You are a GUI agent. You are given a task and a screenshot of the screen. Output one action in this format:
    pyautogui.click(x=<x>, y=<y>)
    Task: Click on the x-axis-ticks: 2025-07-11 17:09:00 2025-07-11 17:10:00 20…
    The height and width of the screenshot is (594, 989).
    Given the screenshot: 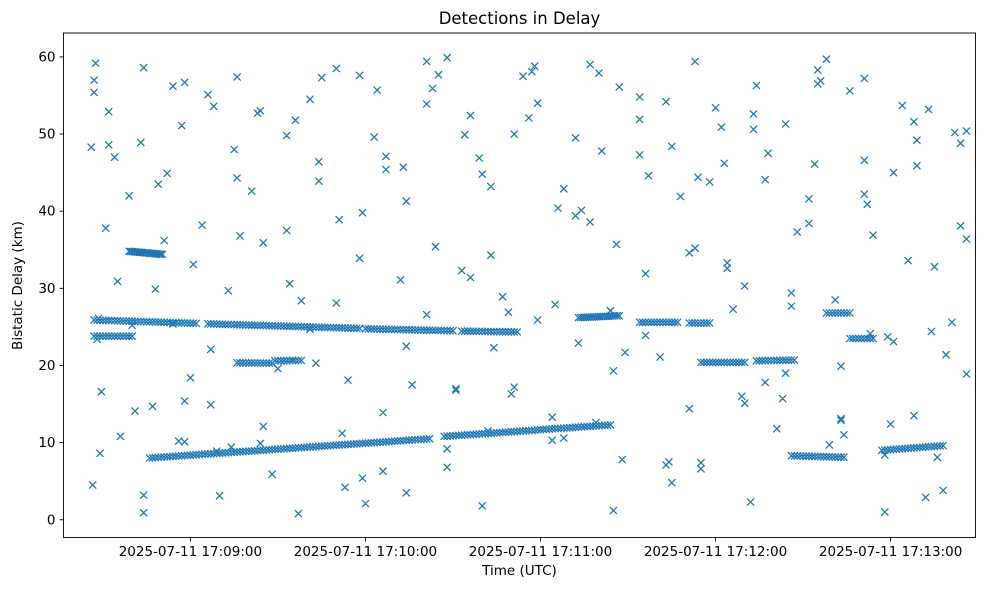 What is the action you would take?
    pyautogui.click(x=540, y=548)
    